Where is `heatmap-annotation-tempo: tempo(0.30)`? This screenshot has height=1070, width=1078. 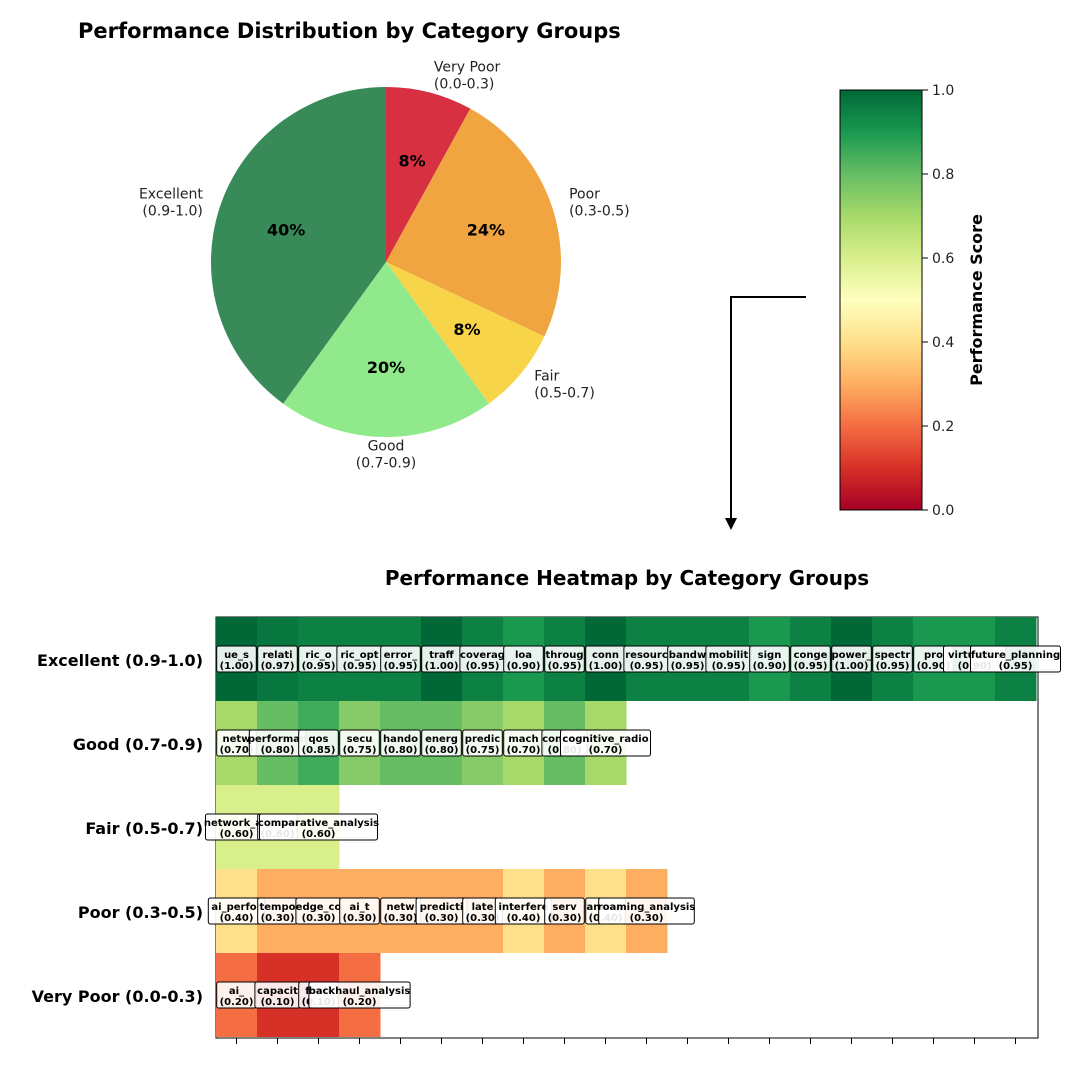 heatmap-annotation-tempo: tempo(0.30) is located at coordinates (277, 911).